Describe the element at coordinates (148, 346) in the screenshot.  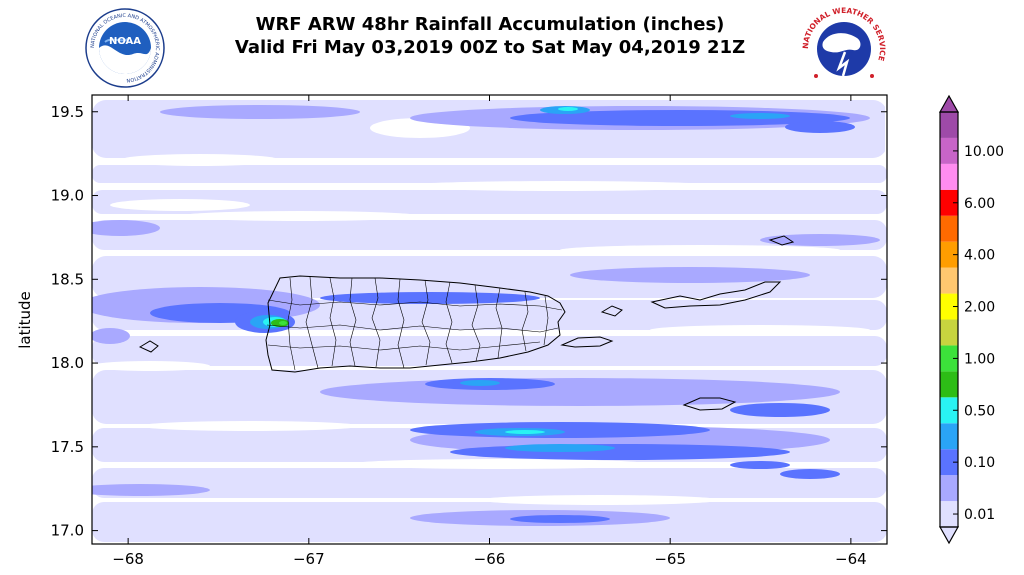
I see `mona-outline` at that location.